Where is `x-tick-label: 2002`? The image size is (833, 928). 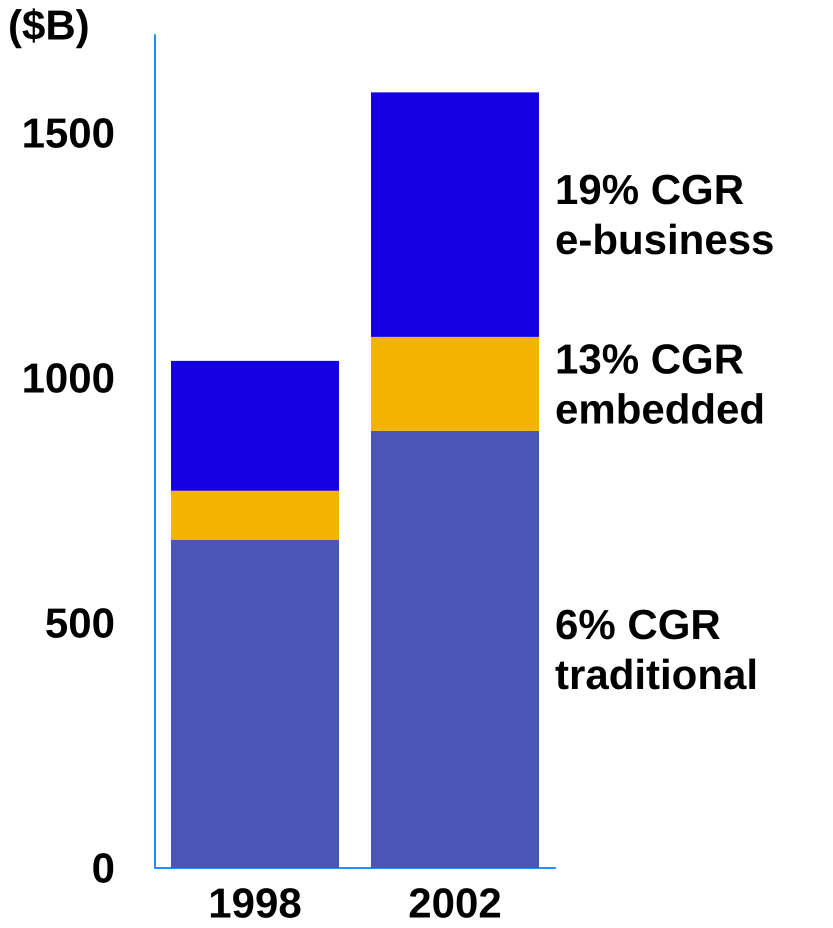 x-tick-label: 2002 is located at coordinates (455, 903).